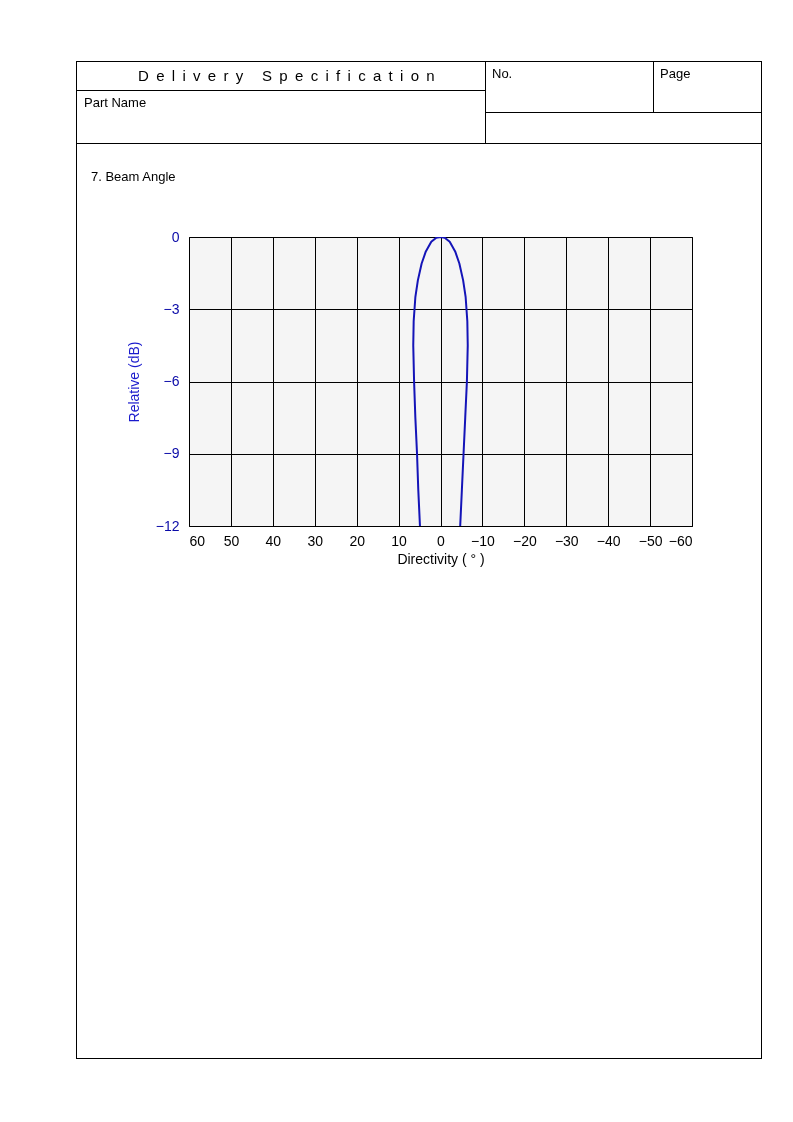 The height and width of the screenshot is (1122, 793). What do you see at coordinates (502, 73) in the screenshot?
I see `text: No.` at bounding box center [502, 73].